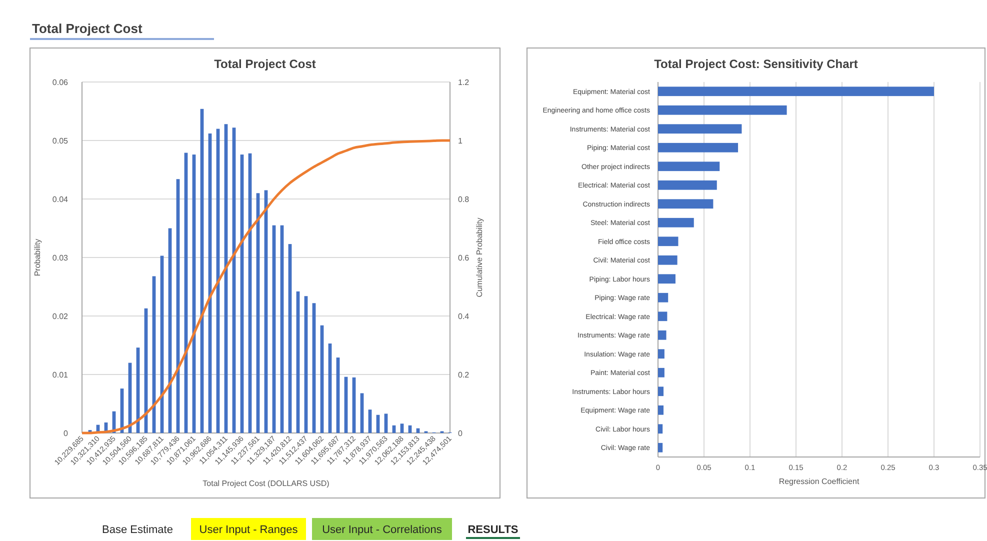 Image resolution: width=987 pixels, height=541 pixels. I want to click on y-tick-label: 0.04, so click(60, 199).